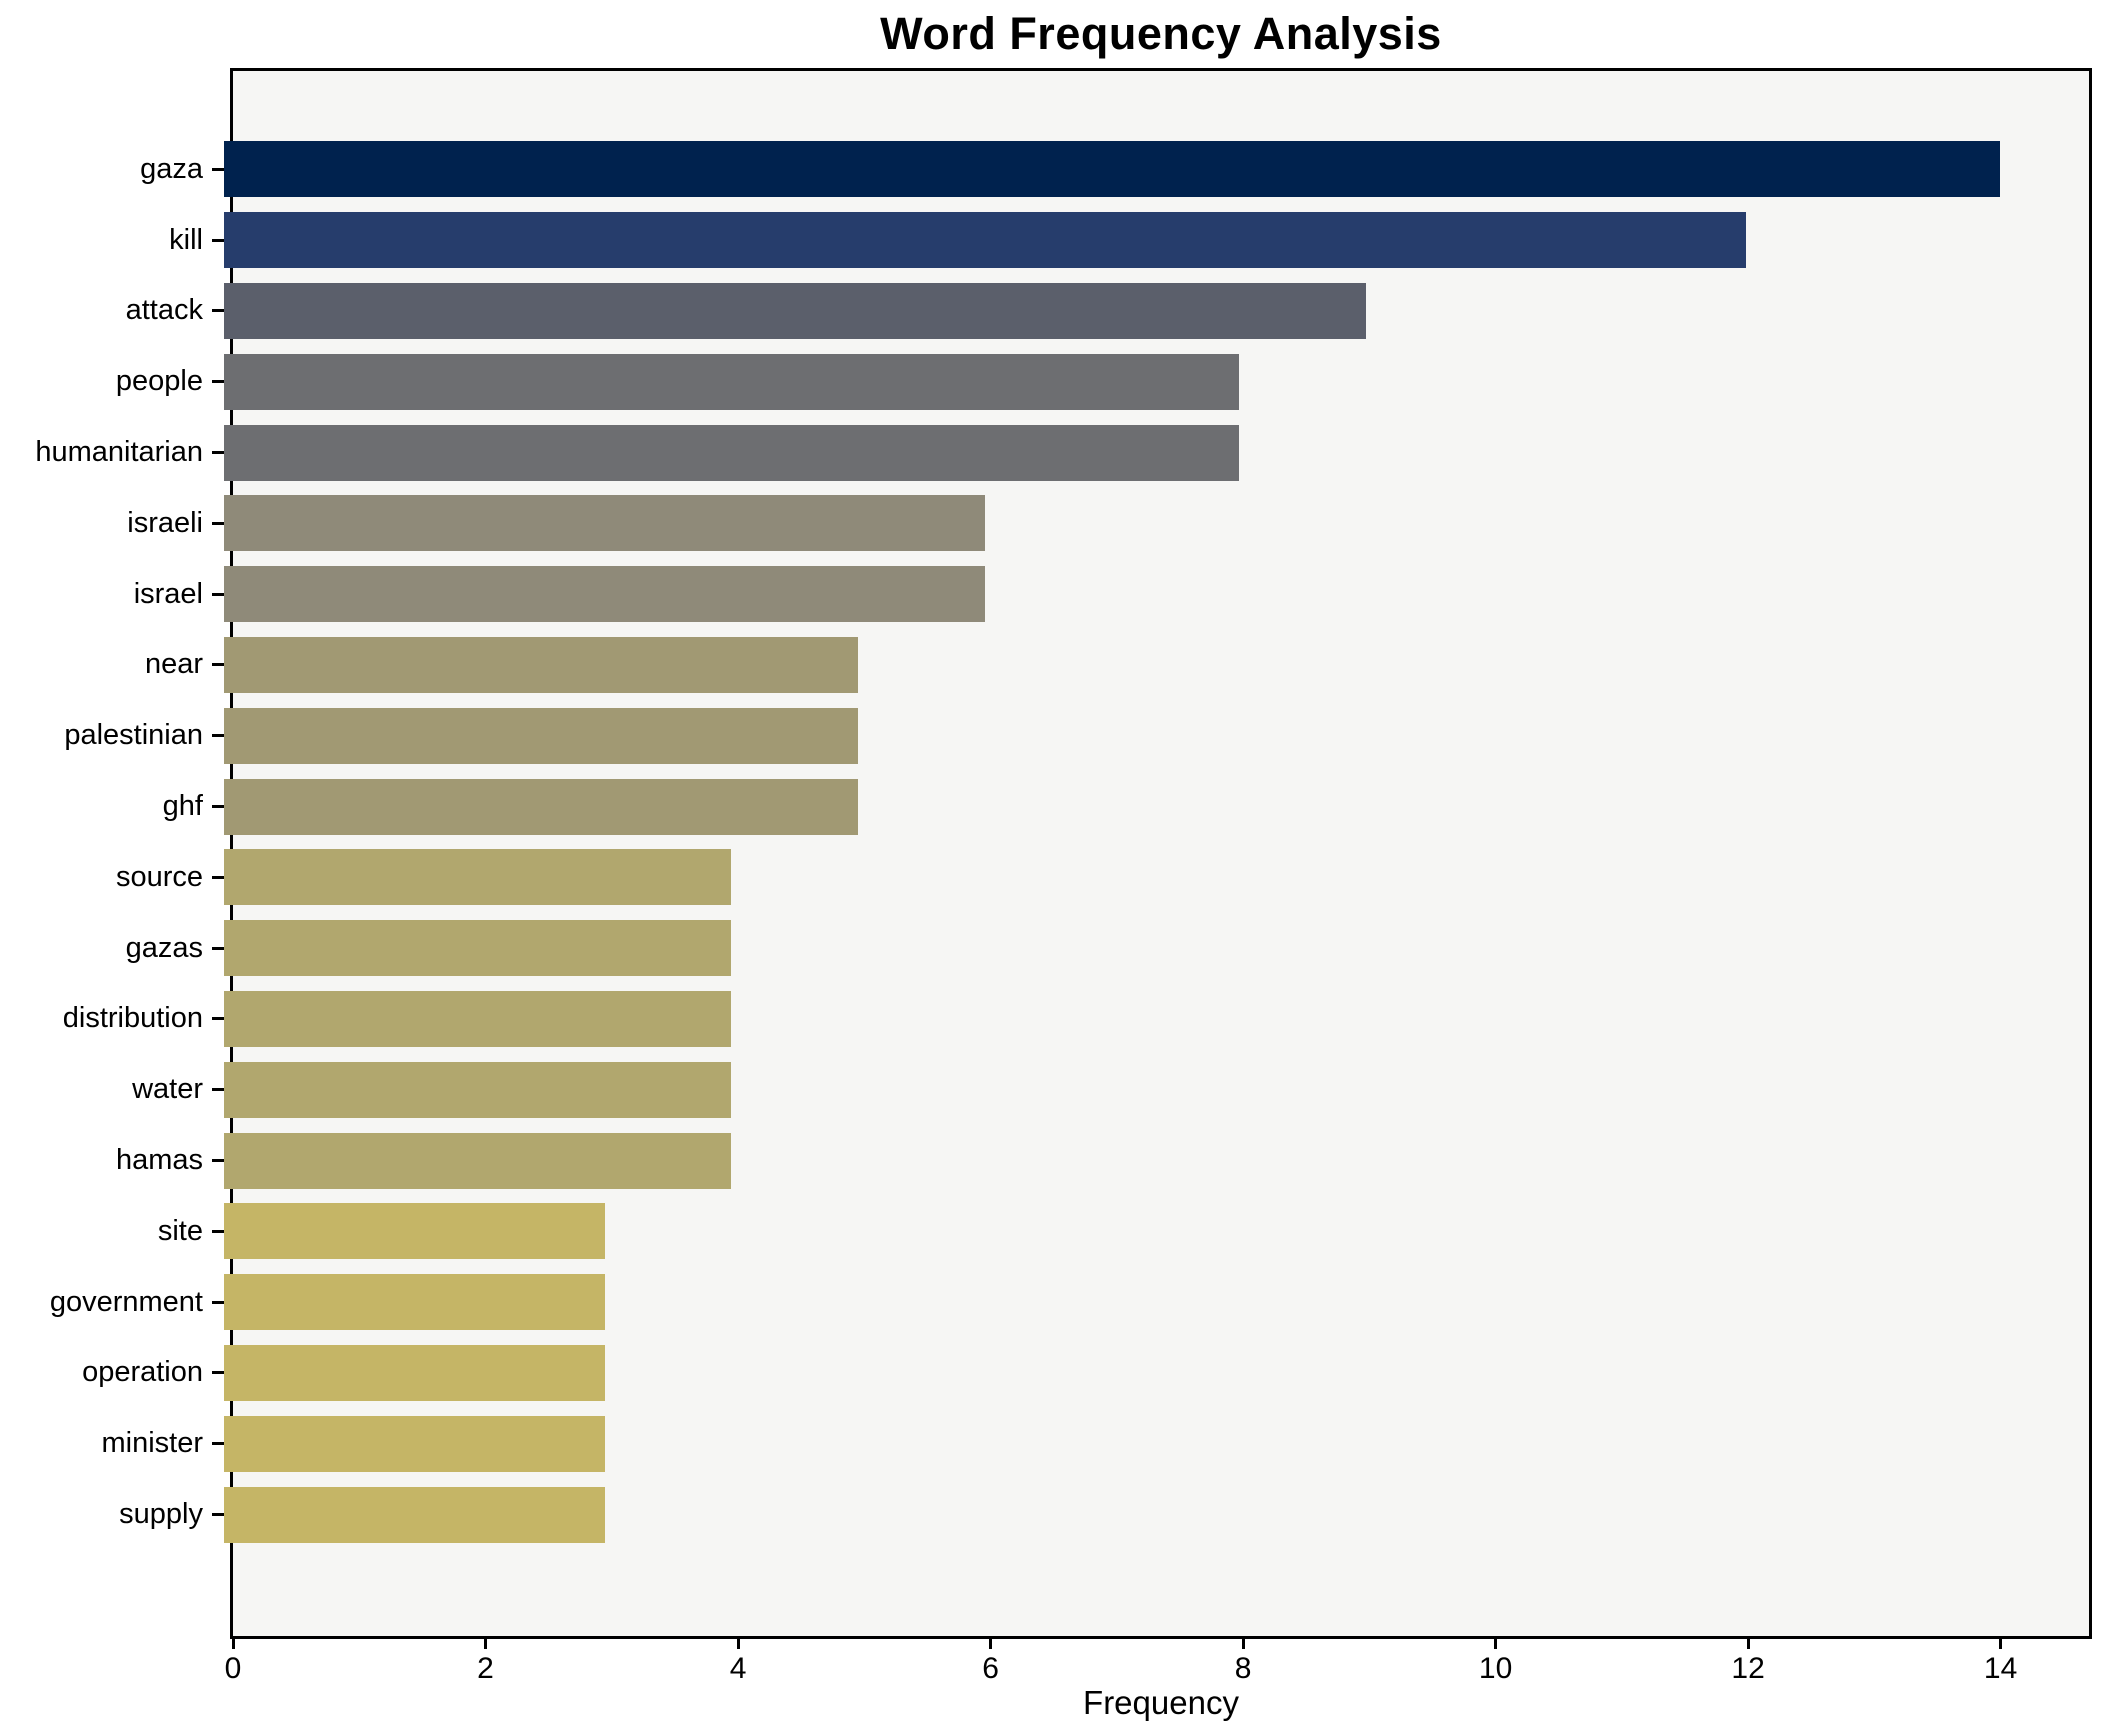  I want to click on bar-row: site, so click(1044, 1231).